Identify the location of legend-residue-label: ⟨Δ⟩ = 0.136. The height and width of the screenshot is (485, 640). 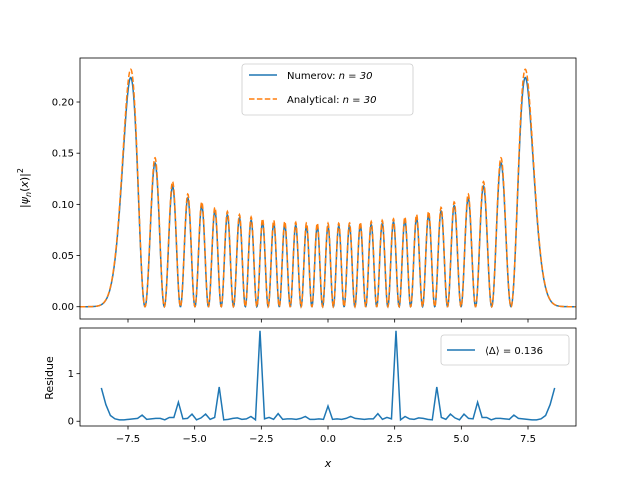
(514, 351).